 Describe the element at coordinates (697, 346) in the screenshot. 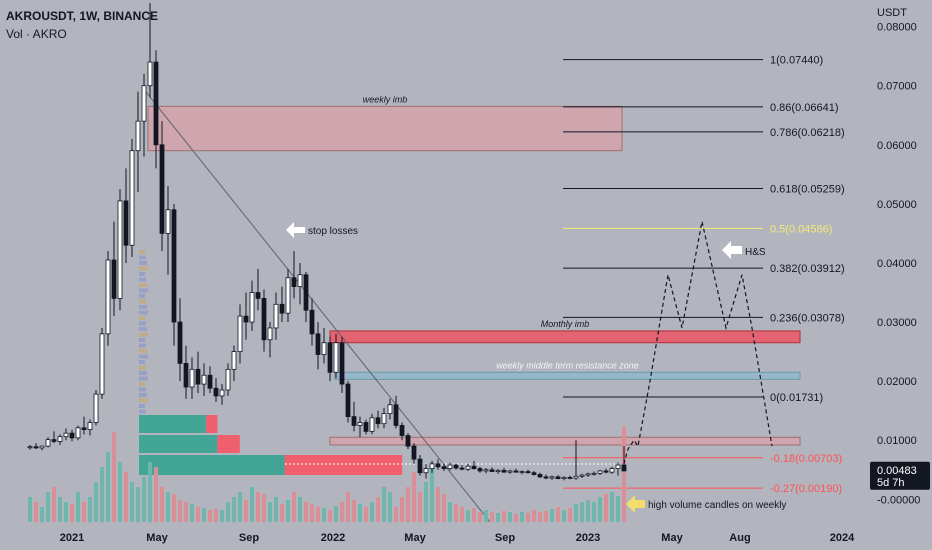

I see `projection-layer` at that location.